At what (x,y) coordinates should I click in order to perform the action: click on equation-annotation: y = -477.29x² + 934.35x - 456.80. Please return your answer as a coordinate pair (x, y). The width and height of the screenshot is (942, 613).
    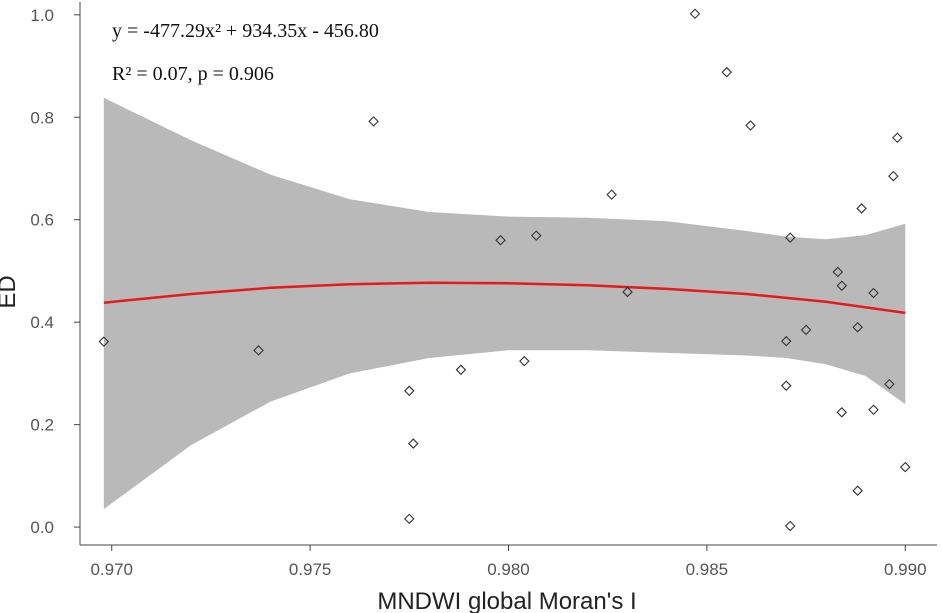
    Looking at the image, I should click on (245, 31).